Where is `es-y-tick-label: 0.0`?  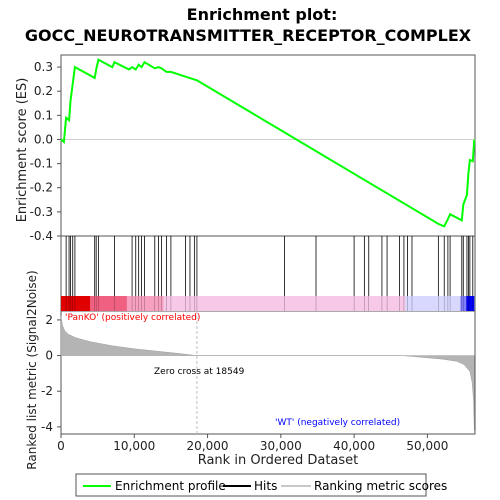
es-y-tick-label: 0.0 is located at coordinates (43, 139).